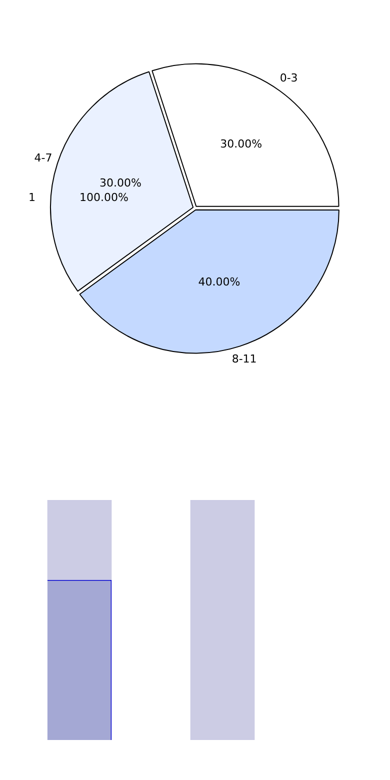 The height and width of the screenshot is (780, 390). I want to click on slice-label: 0-3, so click(289, 78).